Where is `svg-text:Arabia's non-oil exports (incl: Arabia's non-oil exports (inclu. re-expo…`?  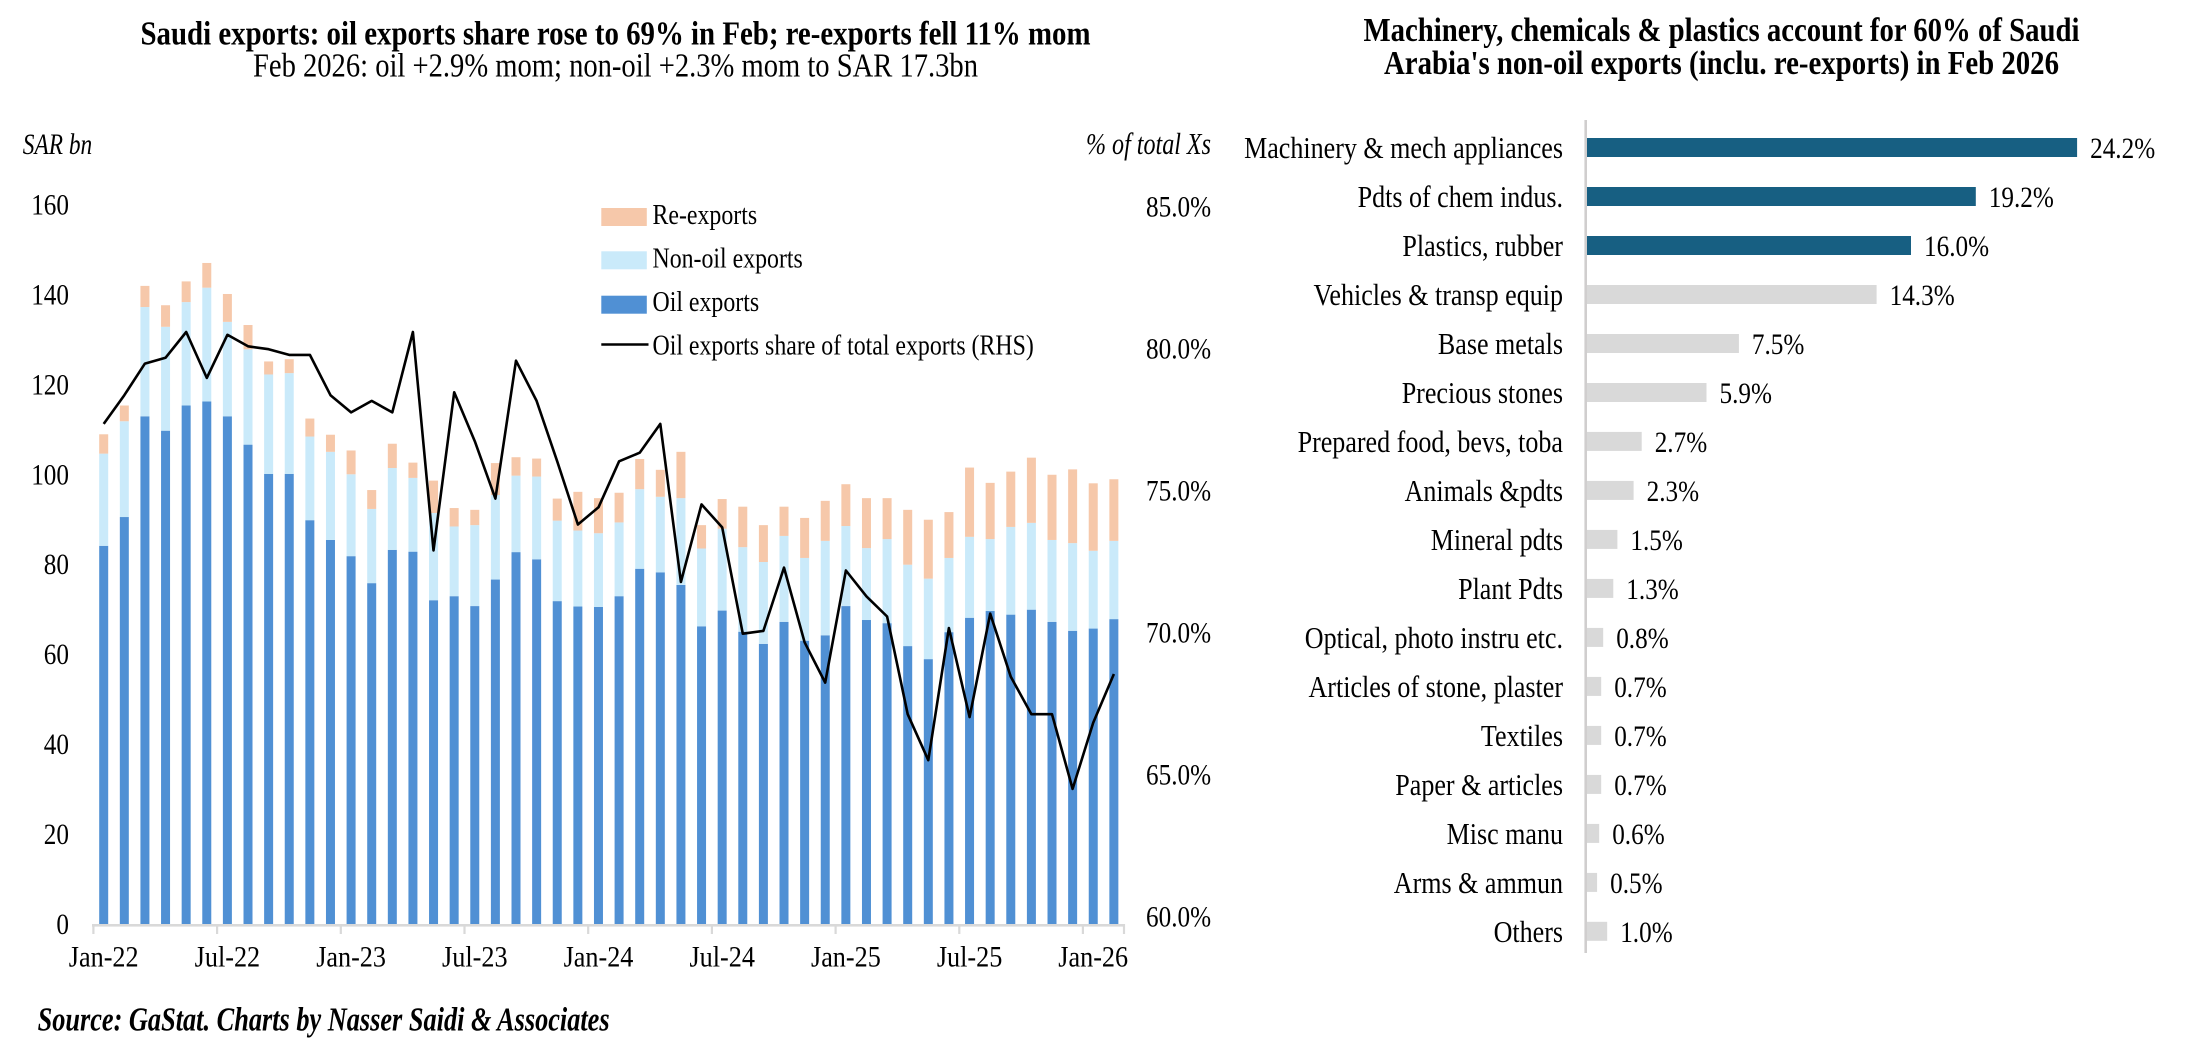
svg-text:Arabia's non-oil exports (incl: Arabia's non-oil exports (inclu. re-expo… is located at coordinates (1721, 63).